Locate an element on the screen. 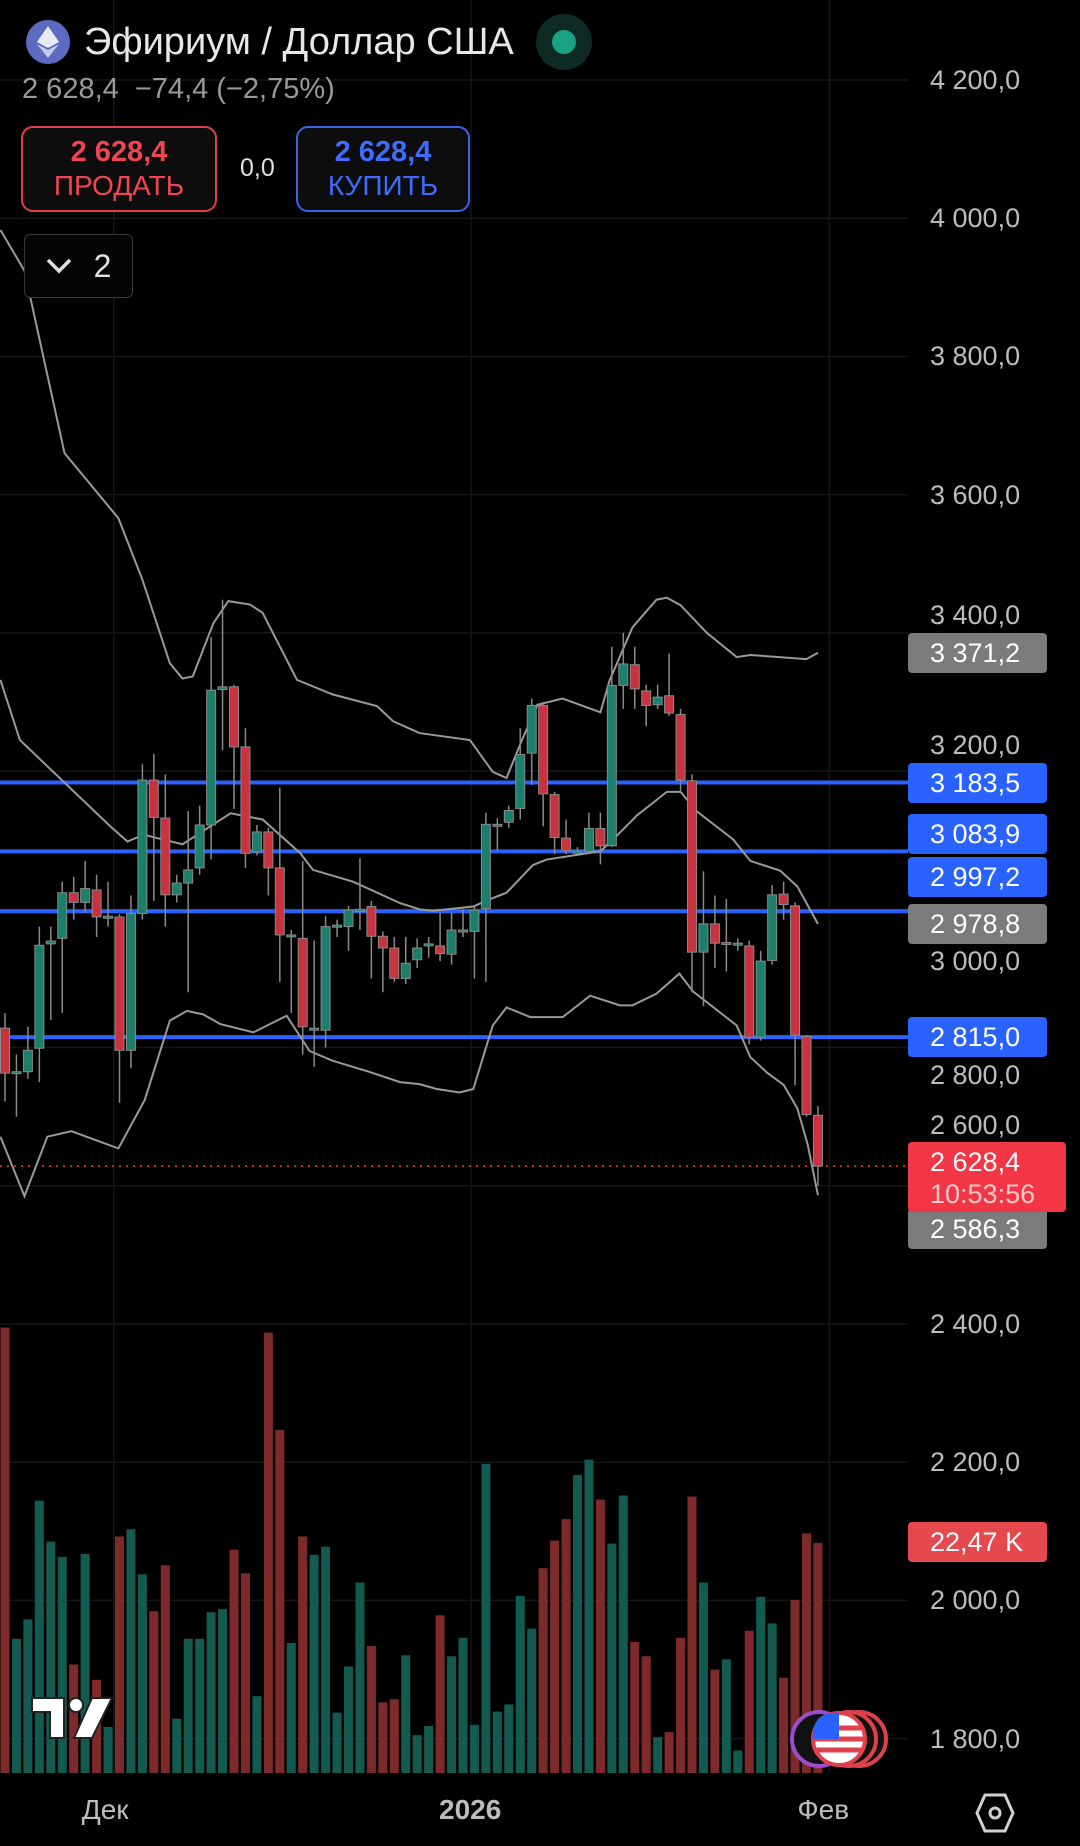  time-axis-label: Фев is located at coordinates (823, 1809).